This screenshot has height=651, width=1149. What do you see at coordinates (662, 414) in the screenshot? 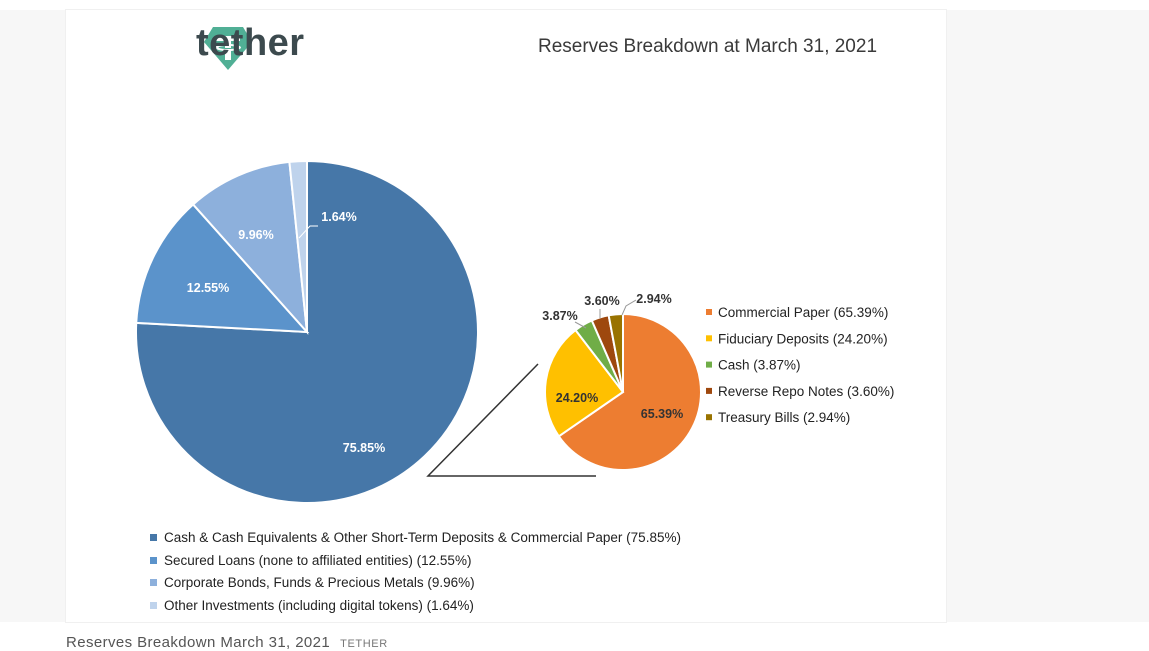
I see `sub-pie-data-label: 65.39%` at bounding box center [662, 414].